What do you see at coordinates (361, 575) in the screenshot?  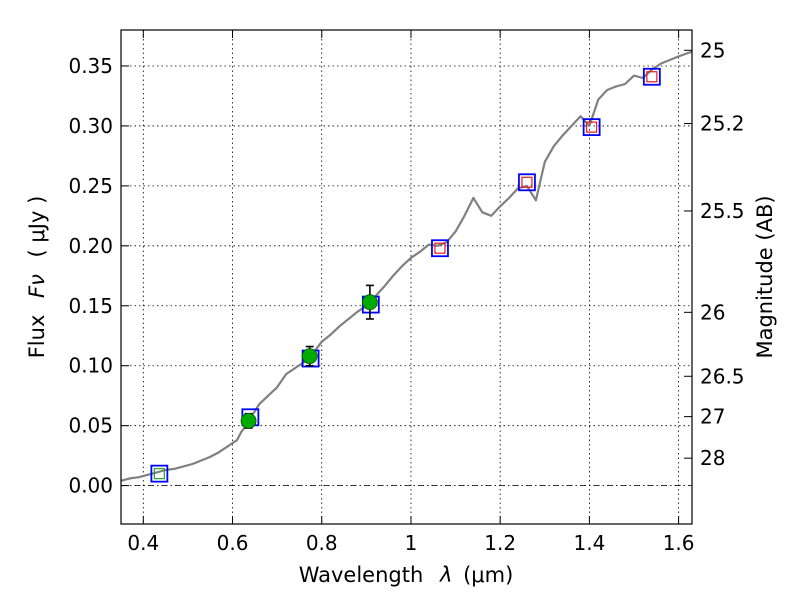 I see `x-axis-label-text: Wavelength` at bounding box center [361, 575].